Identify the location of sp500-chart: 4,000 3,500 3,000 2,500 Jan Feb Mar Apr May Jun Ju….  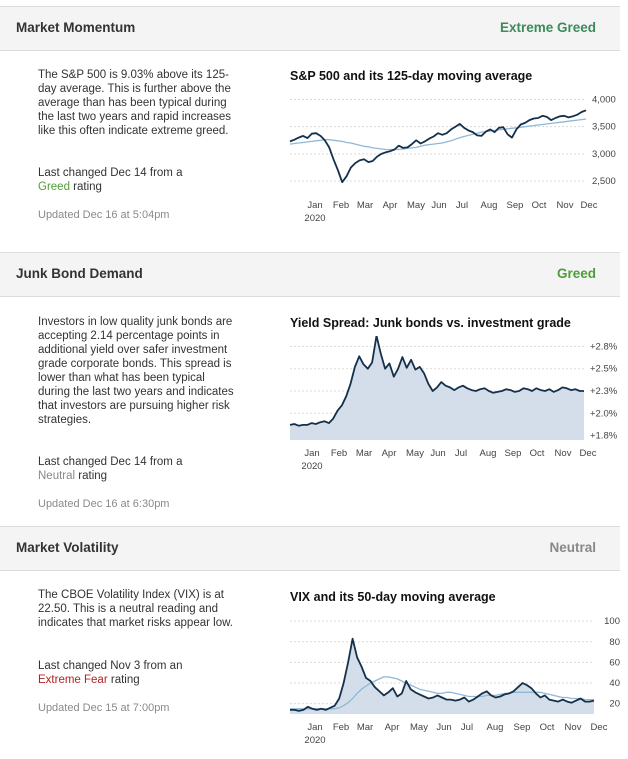
(452, 159).